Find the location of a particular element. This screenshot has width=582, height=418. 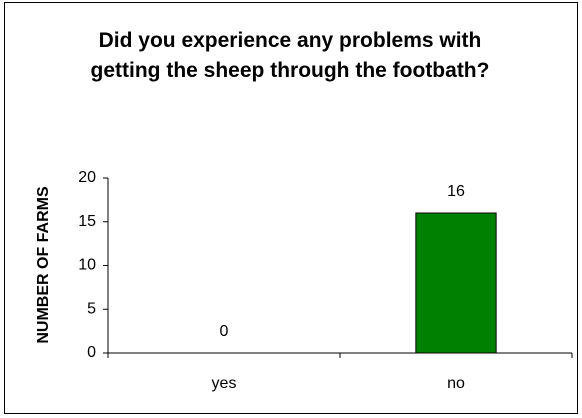

y-tick-label: 5 is located at coordinates (91, 308).